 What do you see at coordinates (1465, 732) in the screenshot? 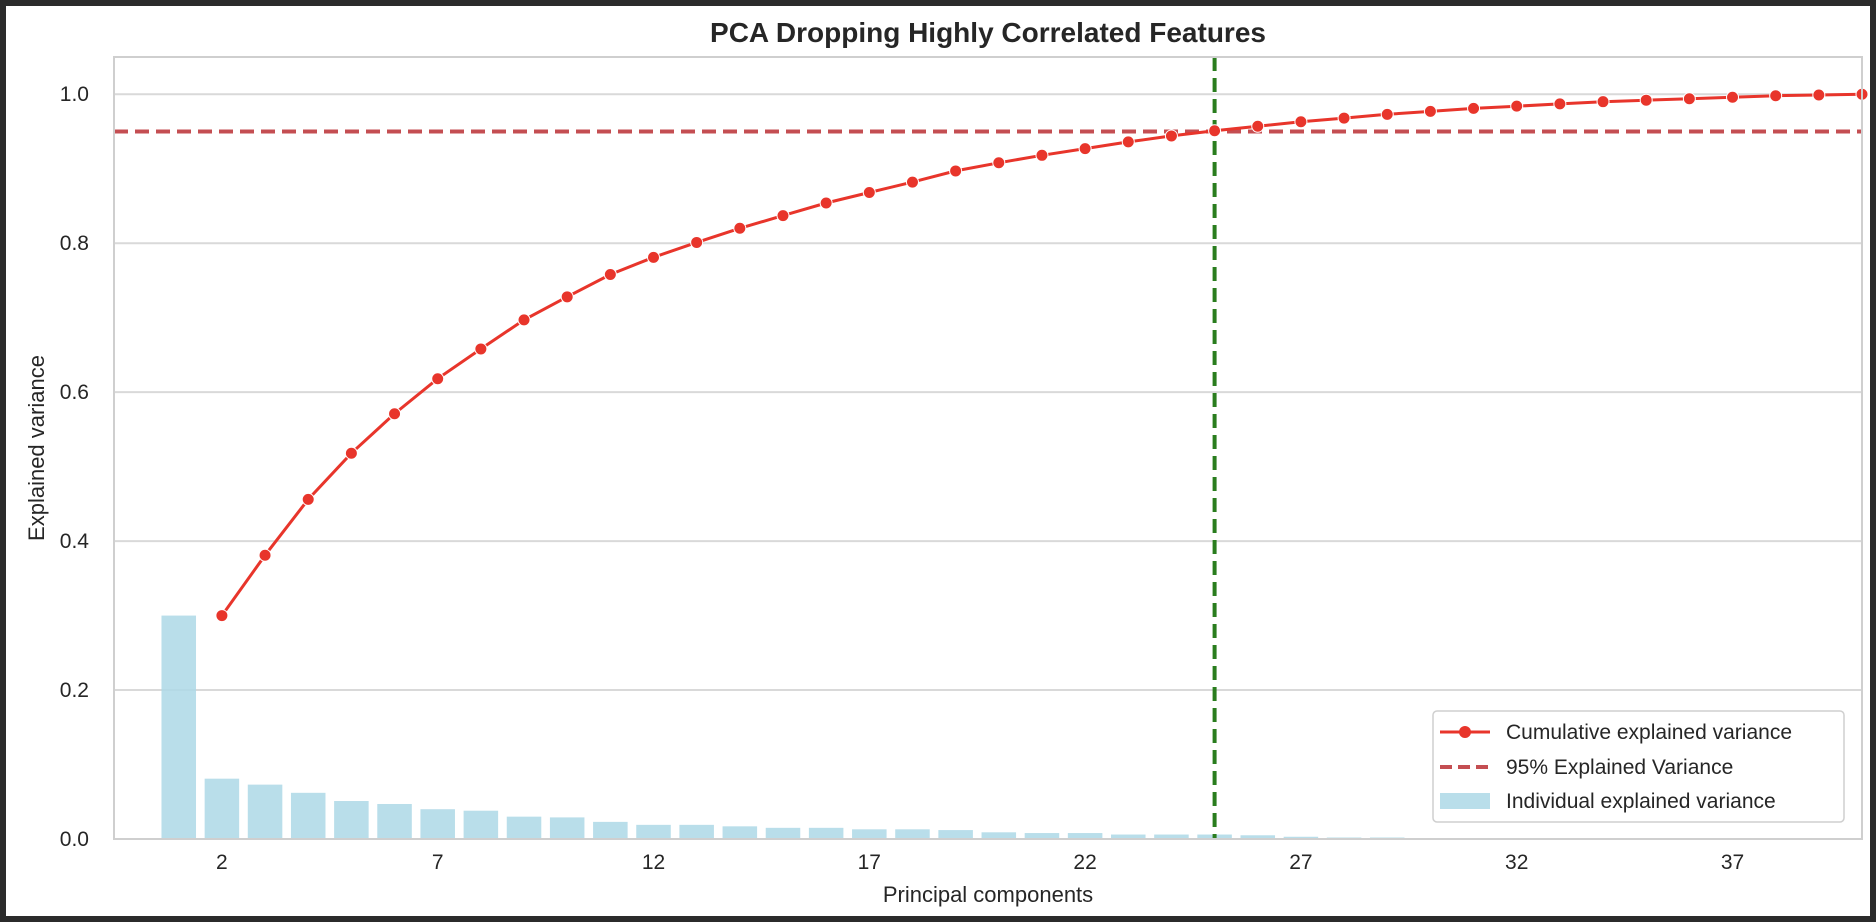
I see `legend-cumulative-marker` at bounding box center [1465, 732].